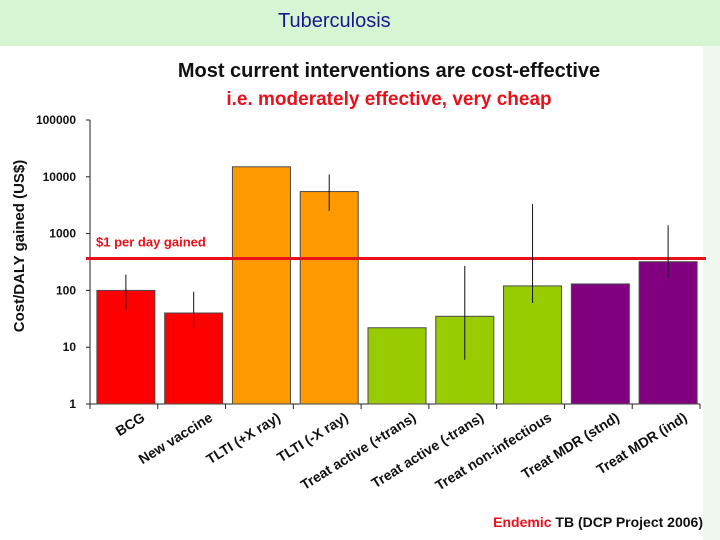 The height and width of the screenshot is (540, 720). Describe the element at coordinates (56, 120) in the screenshot. I see `y-tick-label: 100000` at that location.